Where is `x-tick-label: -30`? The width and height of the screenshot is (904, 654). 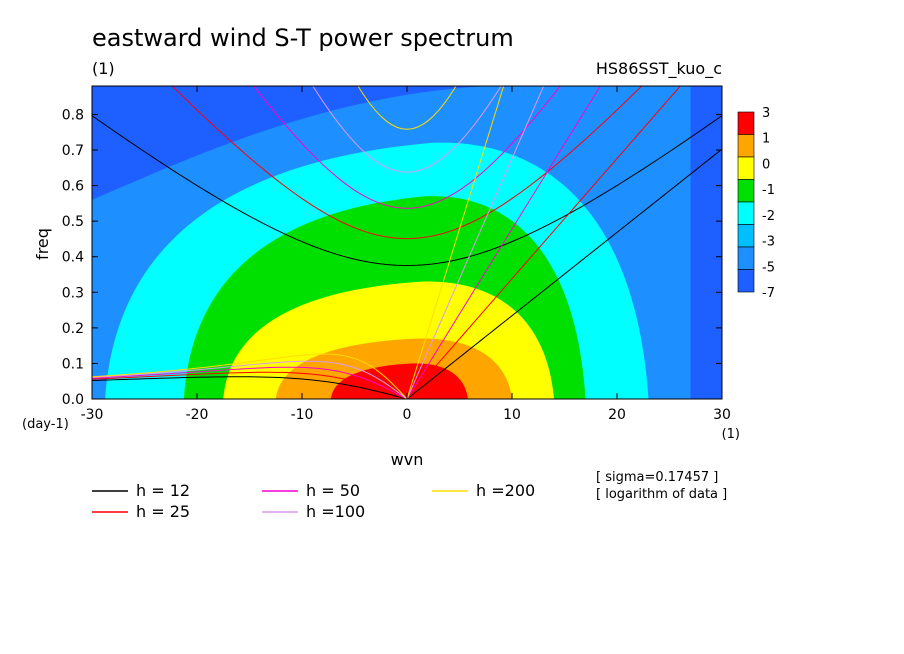
x-tick-label: -30 is located at coordinates (92, 415).